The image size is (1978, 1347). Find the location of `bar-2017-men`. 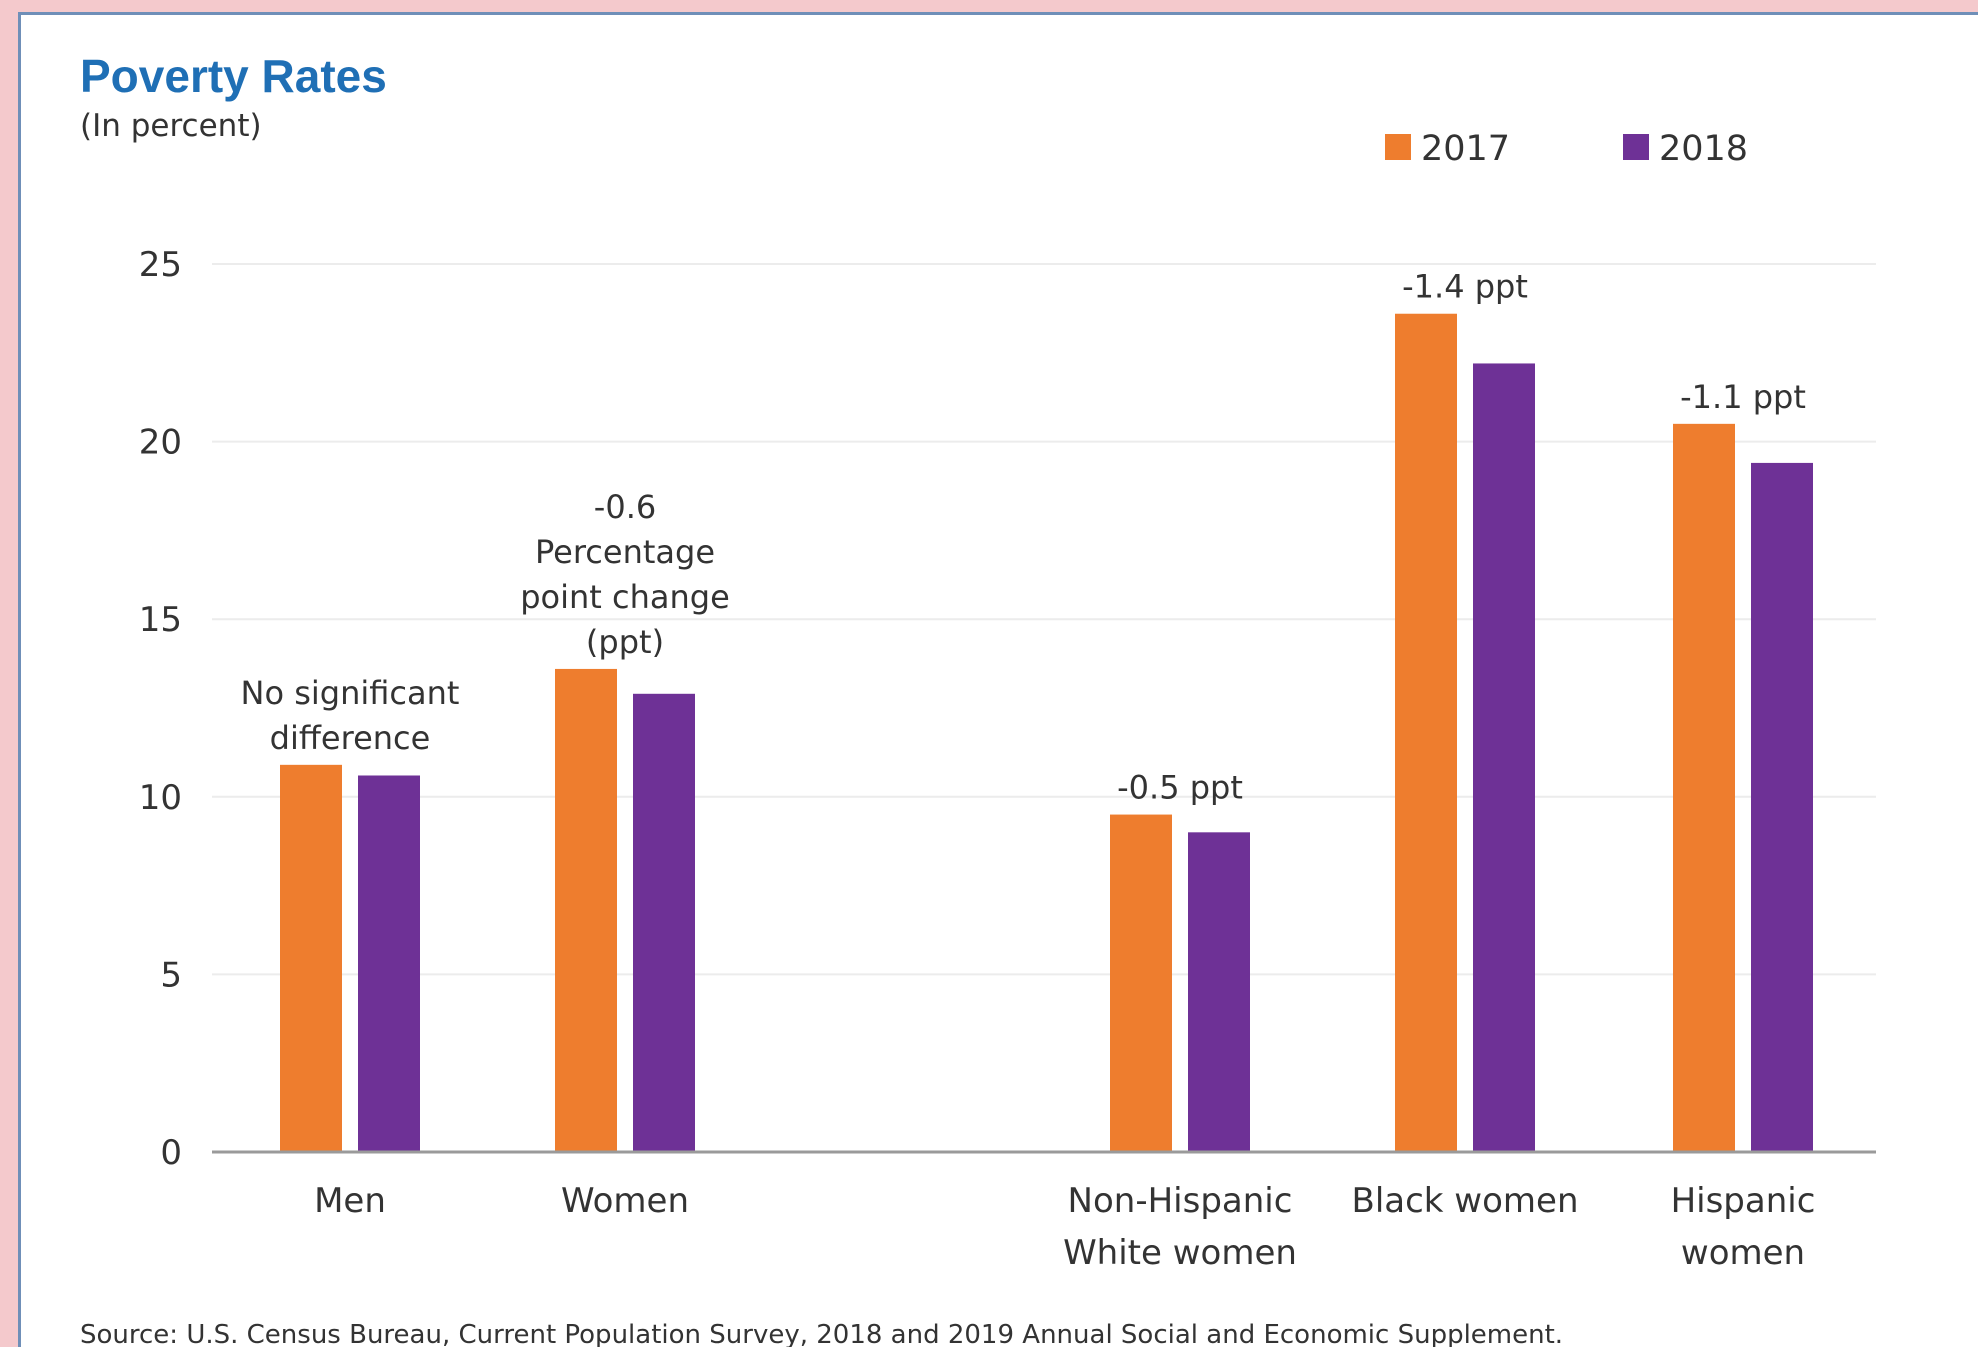

bar-2017-men is located at coordinates (311, 958).